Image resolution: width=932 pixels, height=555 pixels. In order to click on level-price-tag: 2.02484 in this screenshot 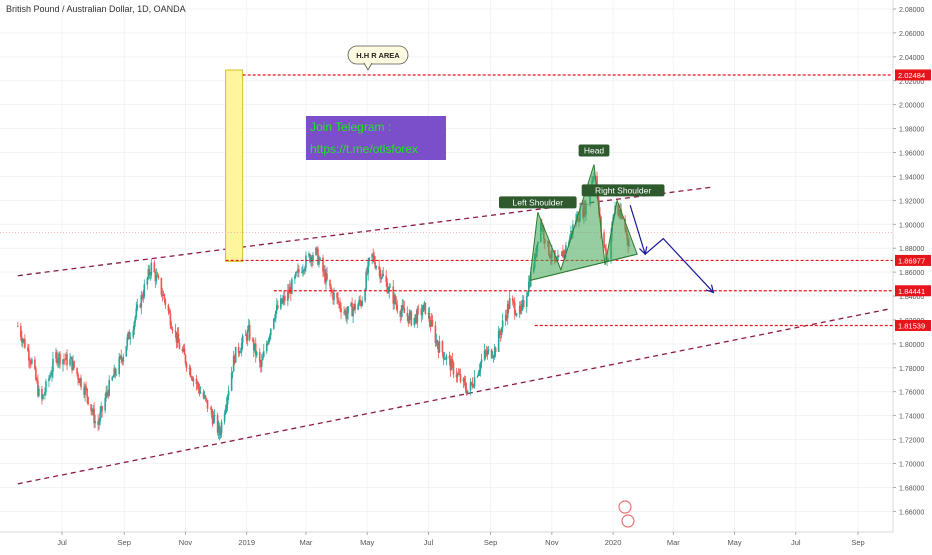, I will do `click(913, 75)`.